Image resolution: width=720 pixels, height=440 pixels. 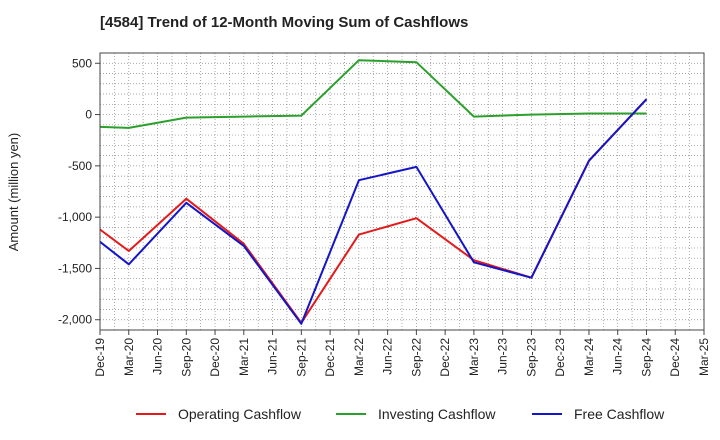 I want to click on x-tick-label: Jun-23, so click(x=503, y=356).